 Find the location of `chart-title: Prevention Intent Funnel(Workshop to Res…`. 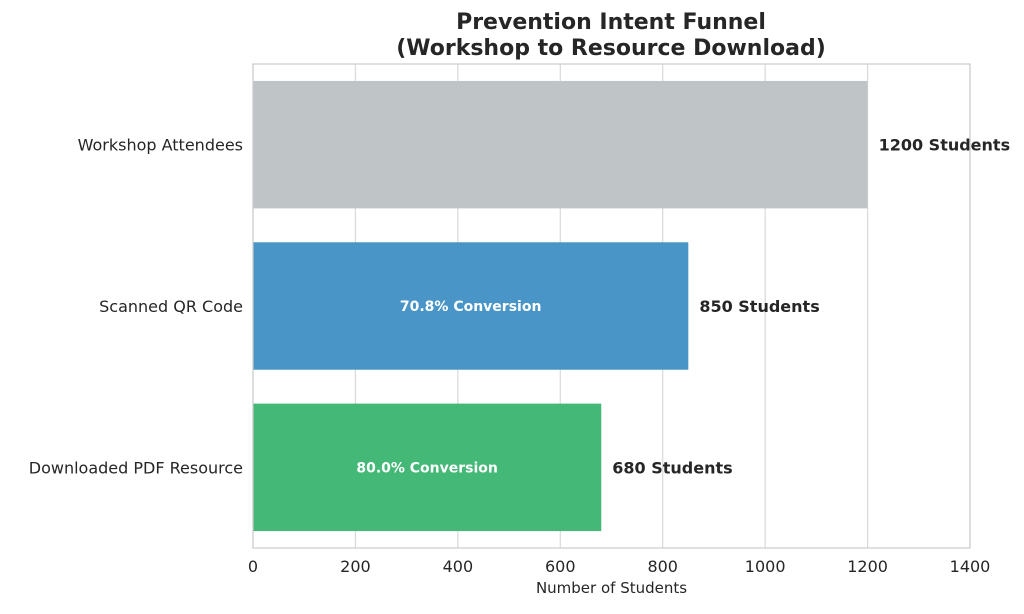

chart-title: Prevention Intent Funnel(Workshop to Res… is located at coordinates (611, 35).